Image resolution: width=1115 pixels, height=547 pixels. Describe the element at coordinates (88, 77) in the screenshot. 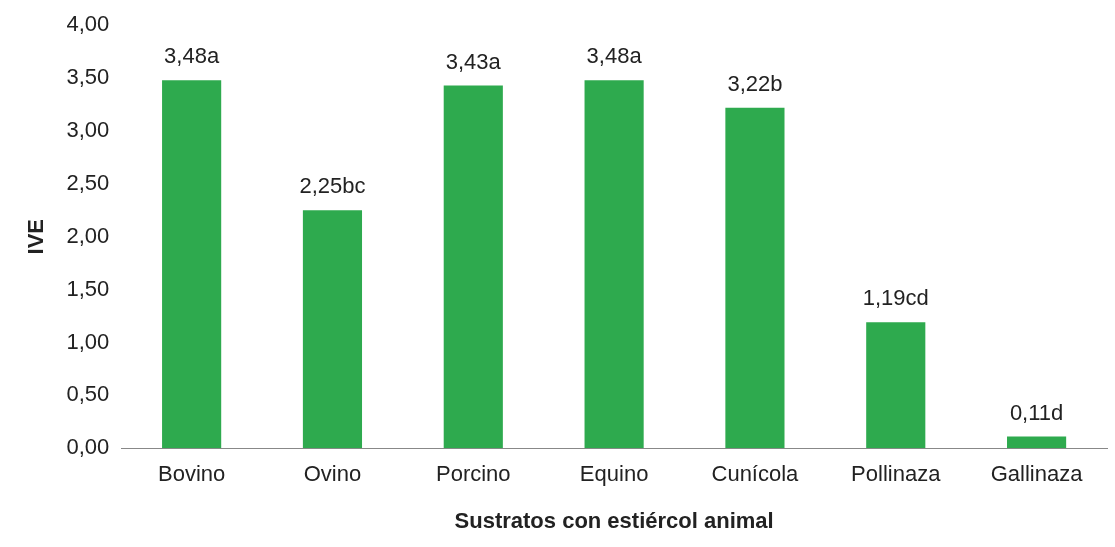

I see `y-tick-label: 3,50` at that location.